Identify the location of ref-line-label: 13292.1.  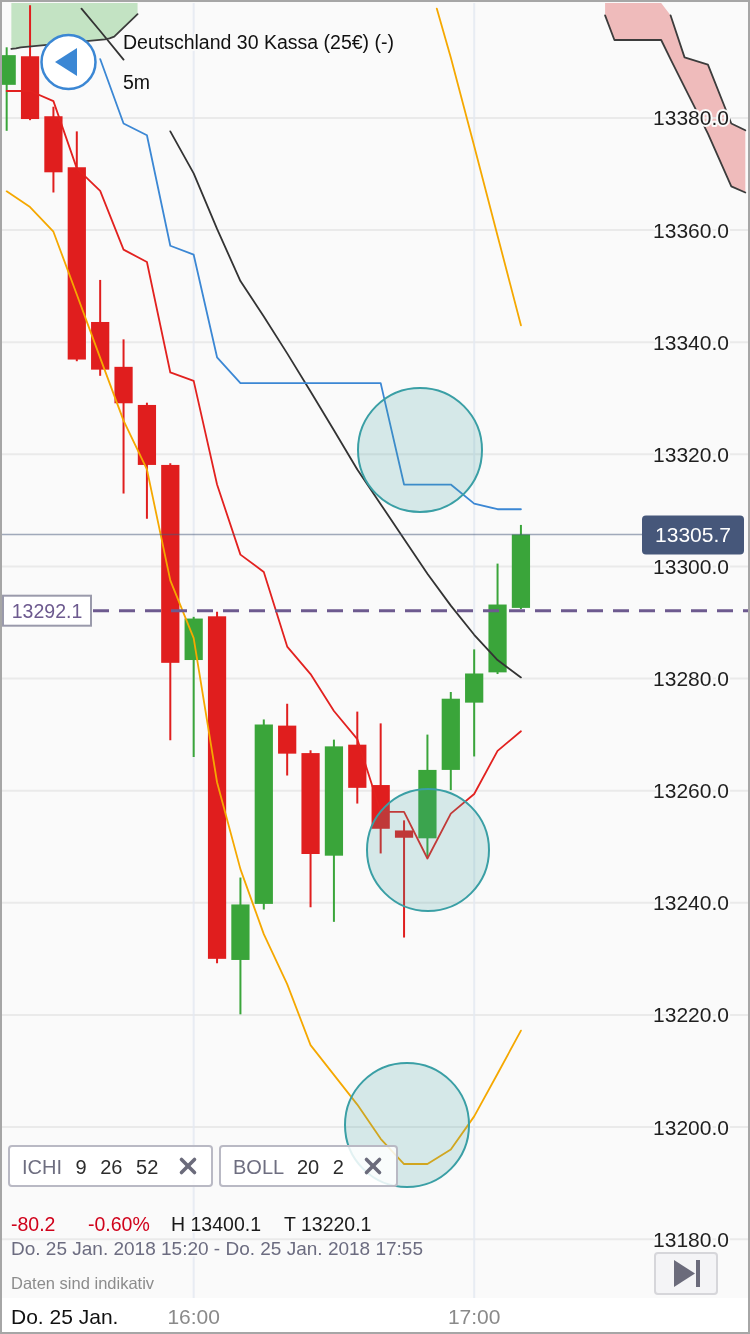
(47, 610).